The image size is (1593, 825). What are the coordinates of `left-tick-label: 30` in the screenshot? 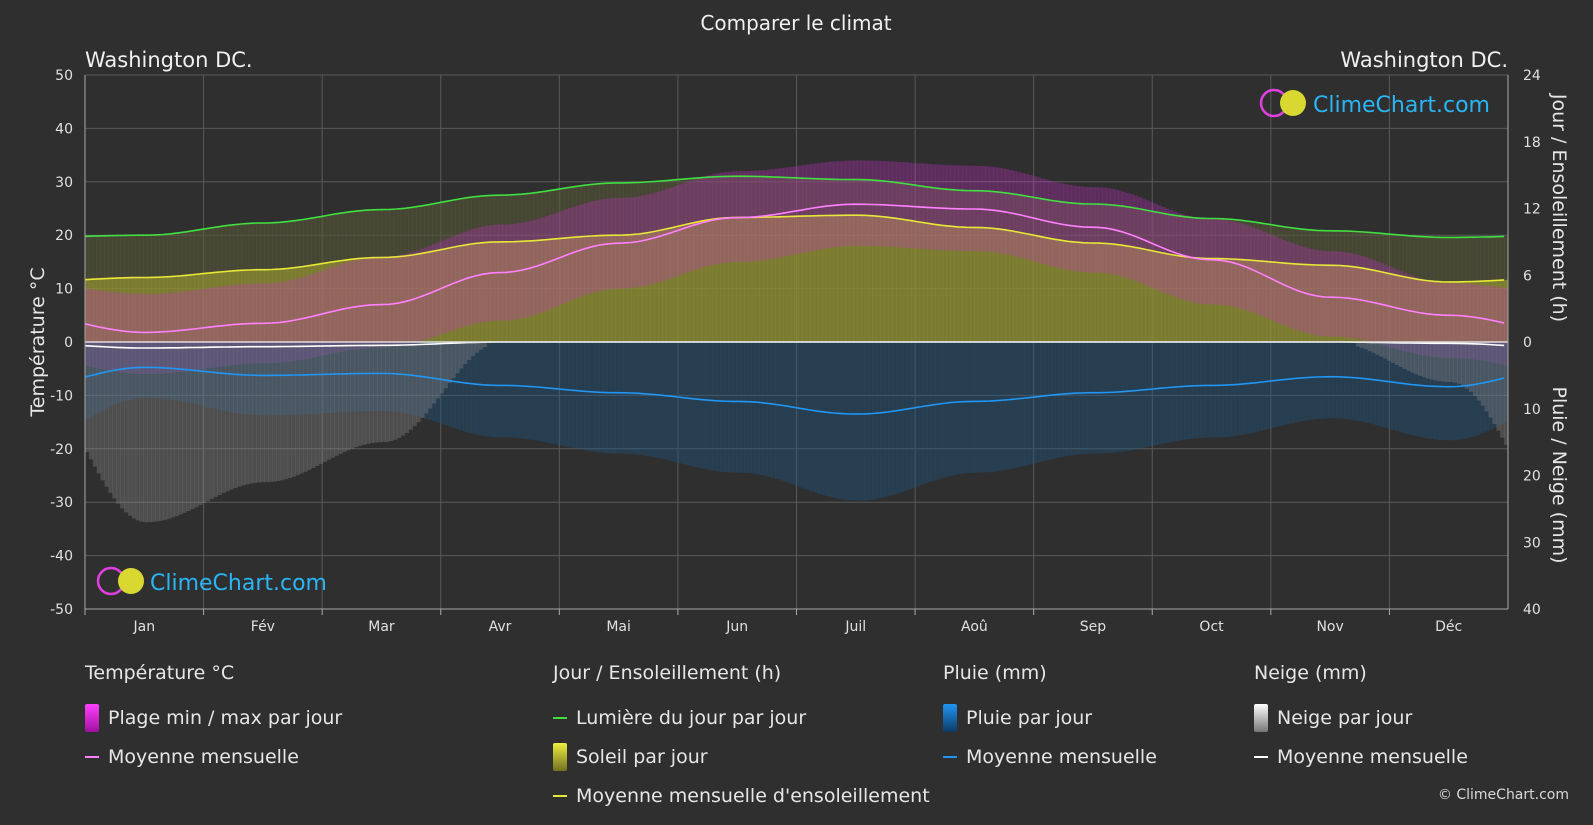 It's located at (64, 183).